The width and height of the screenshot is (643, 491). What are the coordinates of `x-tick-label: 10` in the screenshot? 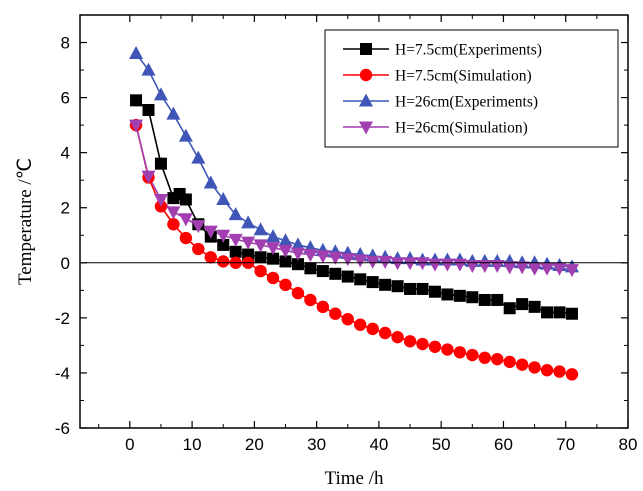 It's located at (192, 444).